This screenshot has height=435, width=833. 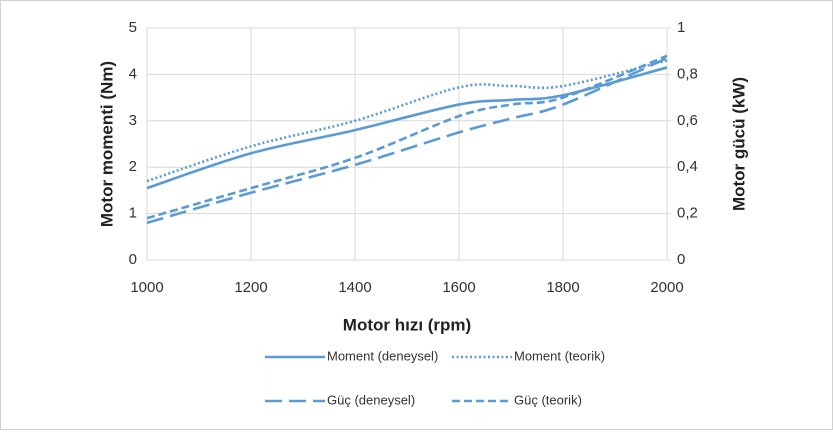 What do you see at coordinates (133, 73) in the screenshot?
I see `y-tick-label: 4` at bounding box center [133, 73].